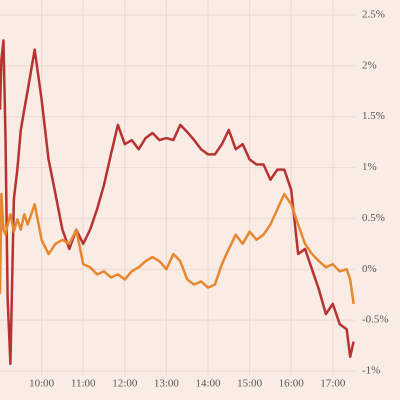  I want to click on x-tick-label: 16:00, so click(292, 384).